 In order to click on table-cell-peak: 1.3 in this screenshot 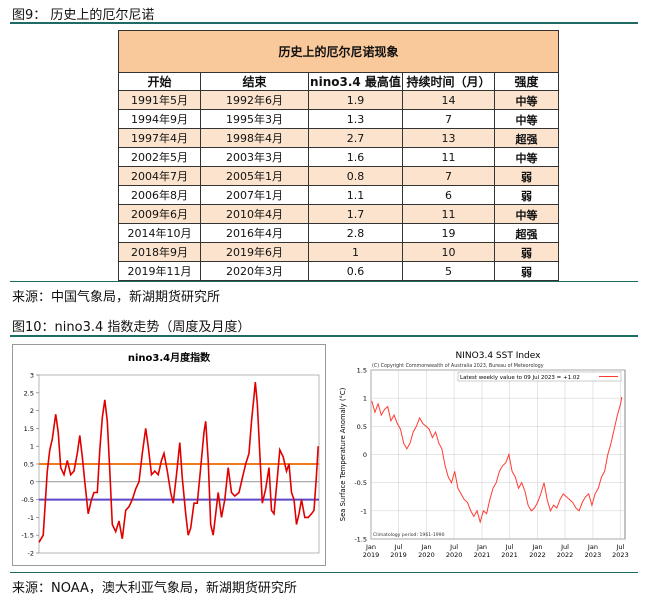, I will do `click(355, 119)`.